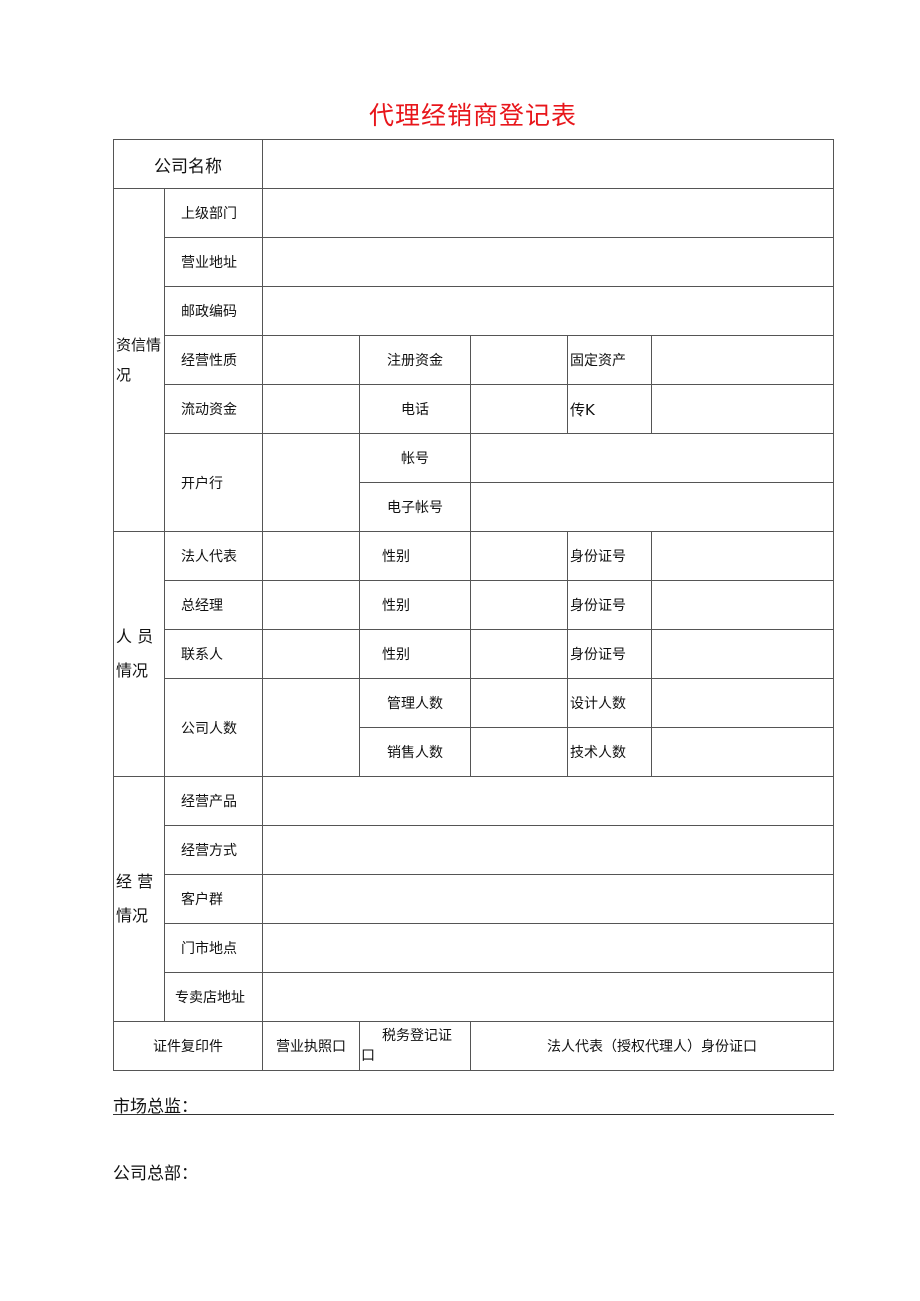 The image size is (920, 1301). Describe the element at coordinates (548, 899) in the screenshot. I see `customers-field` at that location.